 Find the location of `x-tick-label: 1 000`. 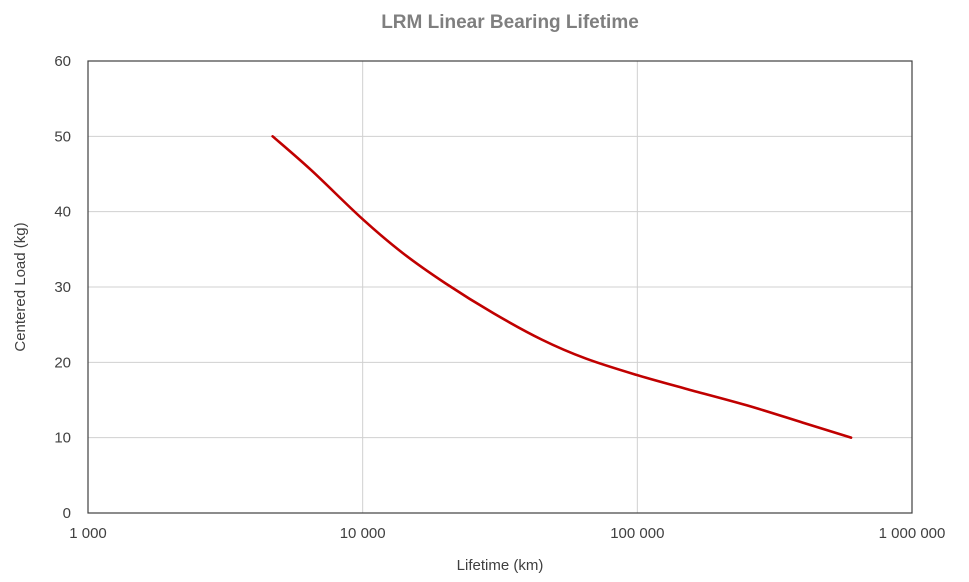

x-tick-label: 1 000 is located at coordinates (88, 533).